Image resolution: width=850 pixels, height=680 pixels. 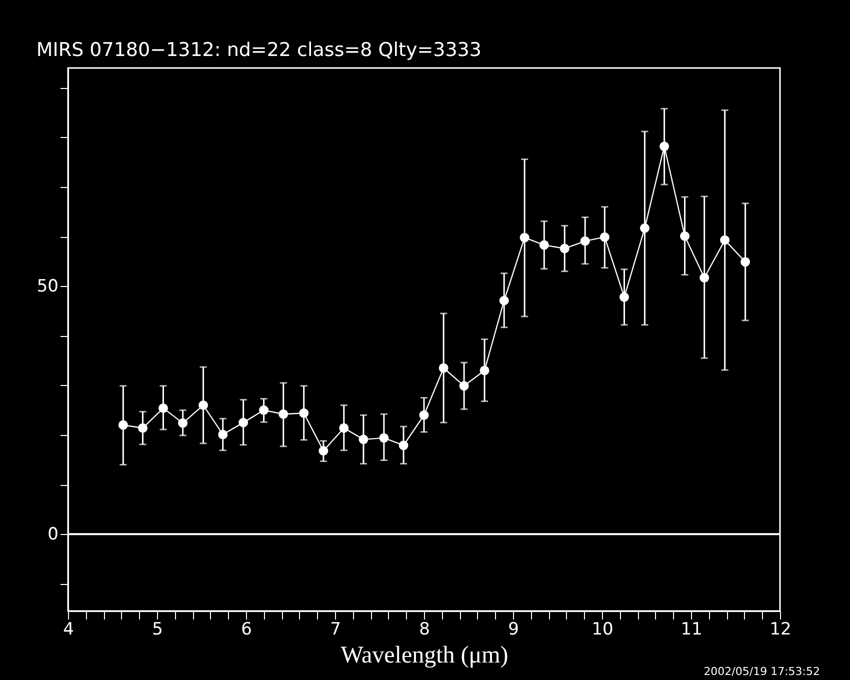 What do you see at coordinates (424, 655) in the screenshot?
I see `x-axis-title: Wavelength (μm)` at bounding box center [424, 655].